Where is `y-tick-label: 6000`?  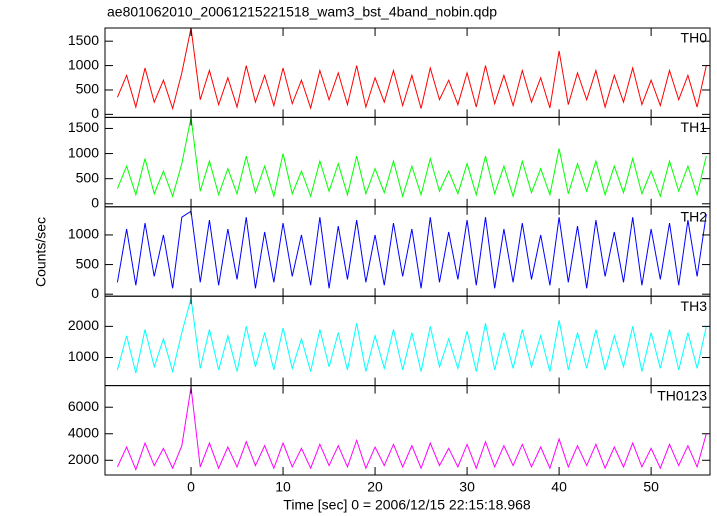
y-tick-label: 6000 is located at coordinates (83, 406).